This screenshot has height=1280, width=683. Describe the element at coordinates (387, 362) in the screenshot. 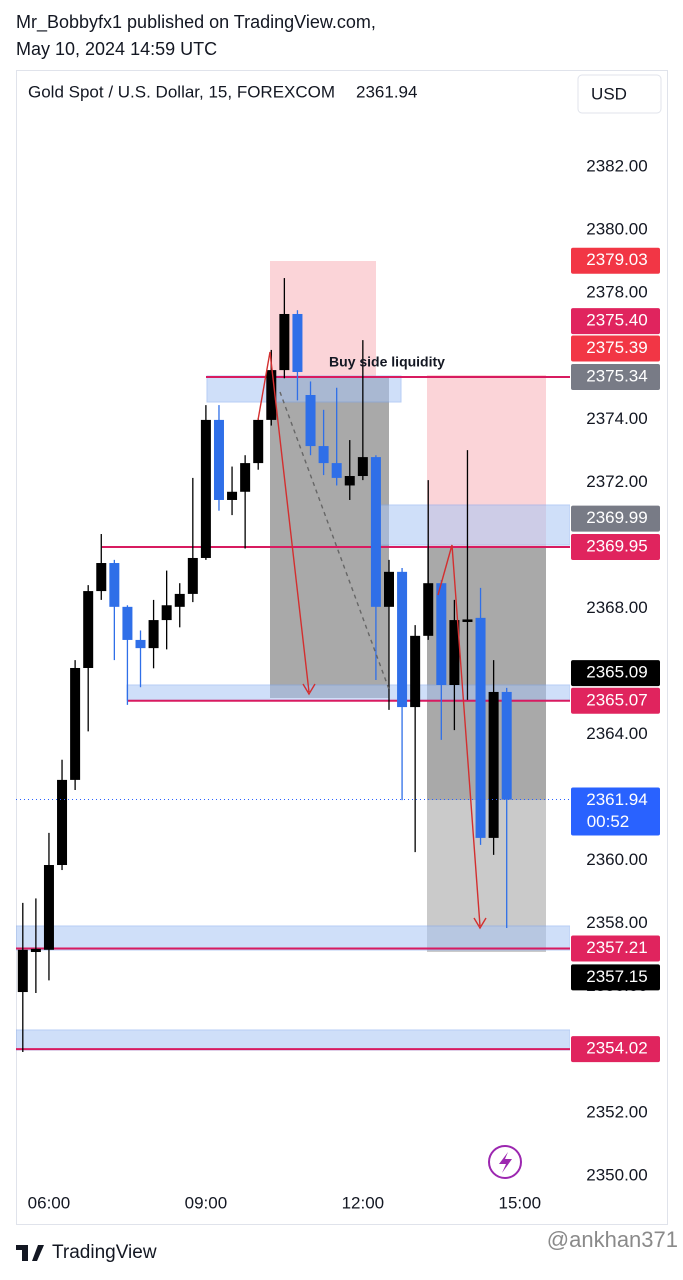

I see `annotation: Buy side liquidity` at that location.